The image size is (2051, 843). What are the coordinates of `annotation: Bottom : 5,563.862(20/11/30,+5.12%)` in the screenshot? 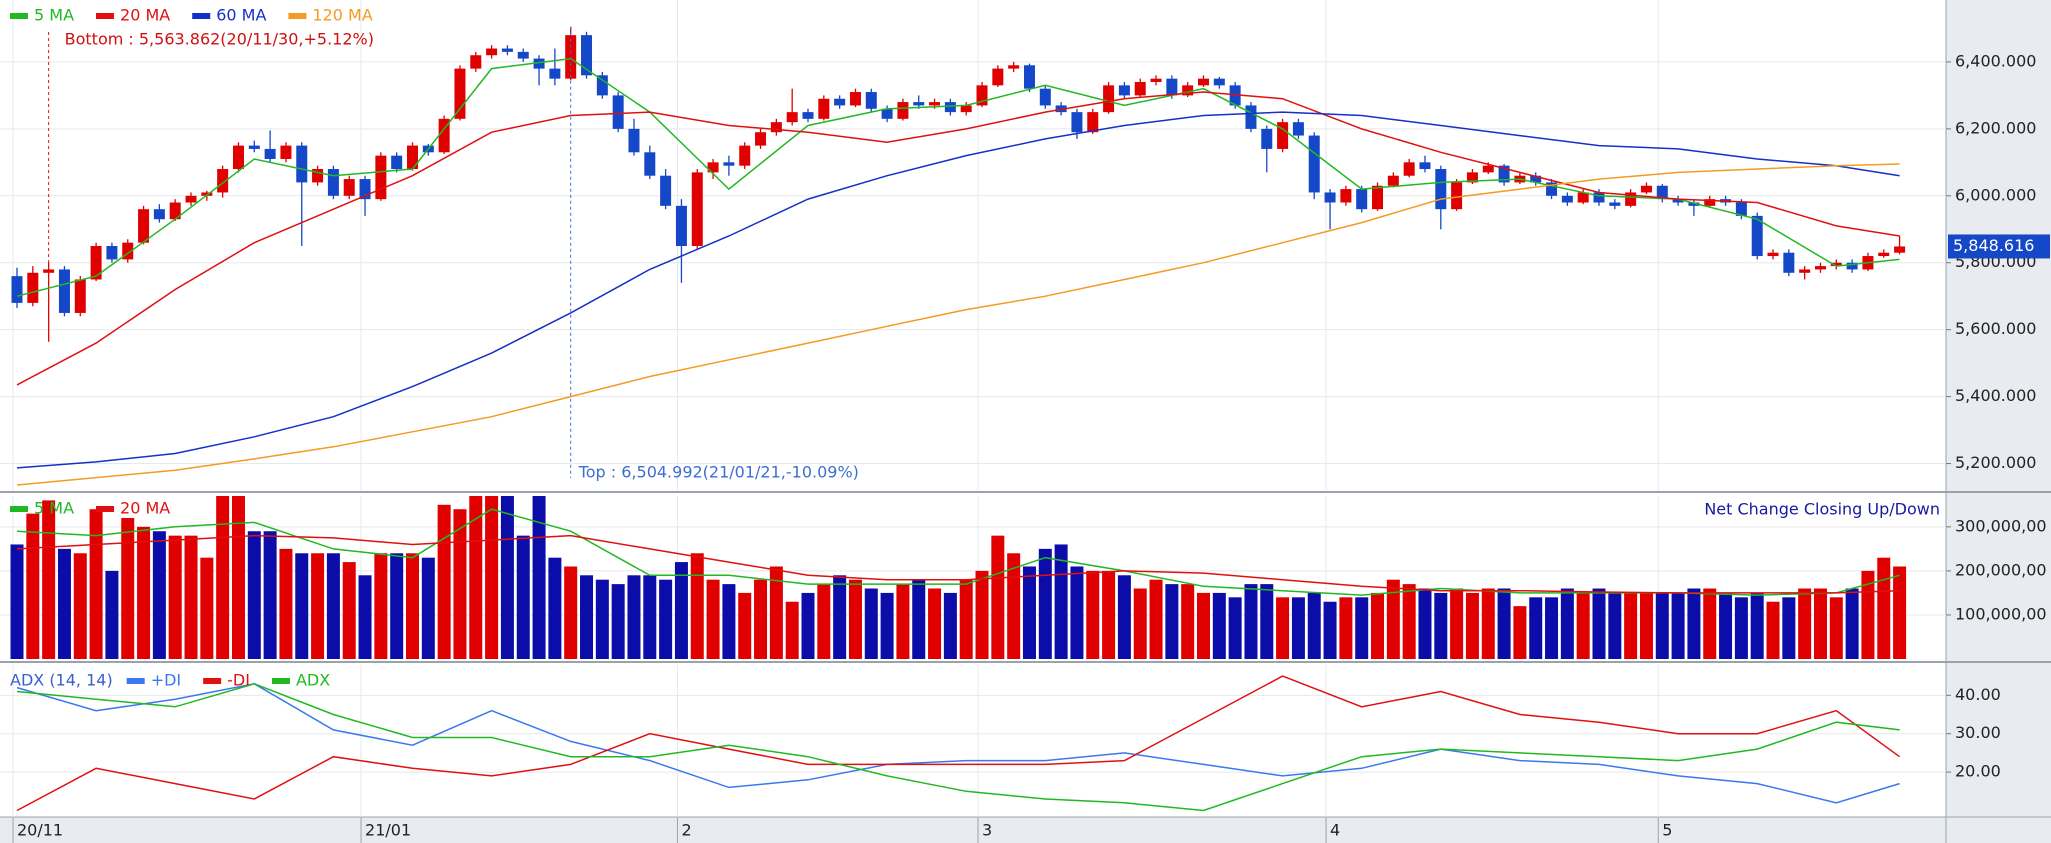 It's located at (219, 39).